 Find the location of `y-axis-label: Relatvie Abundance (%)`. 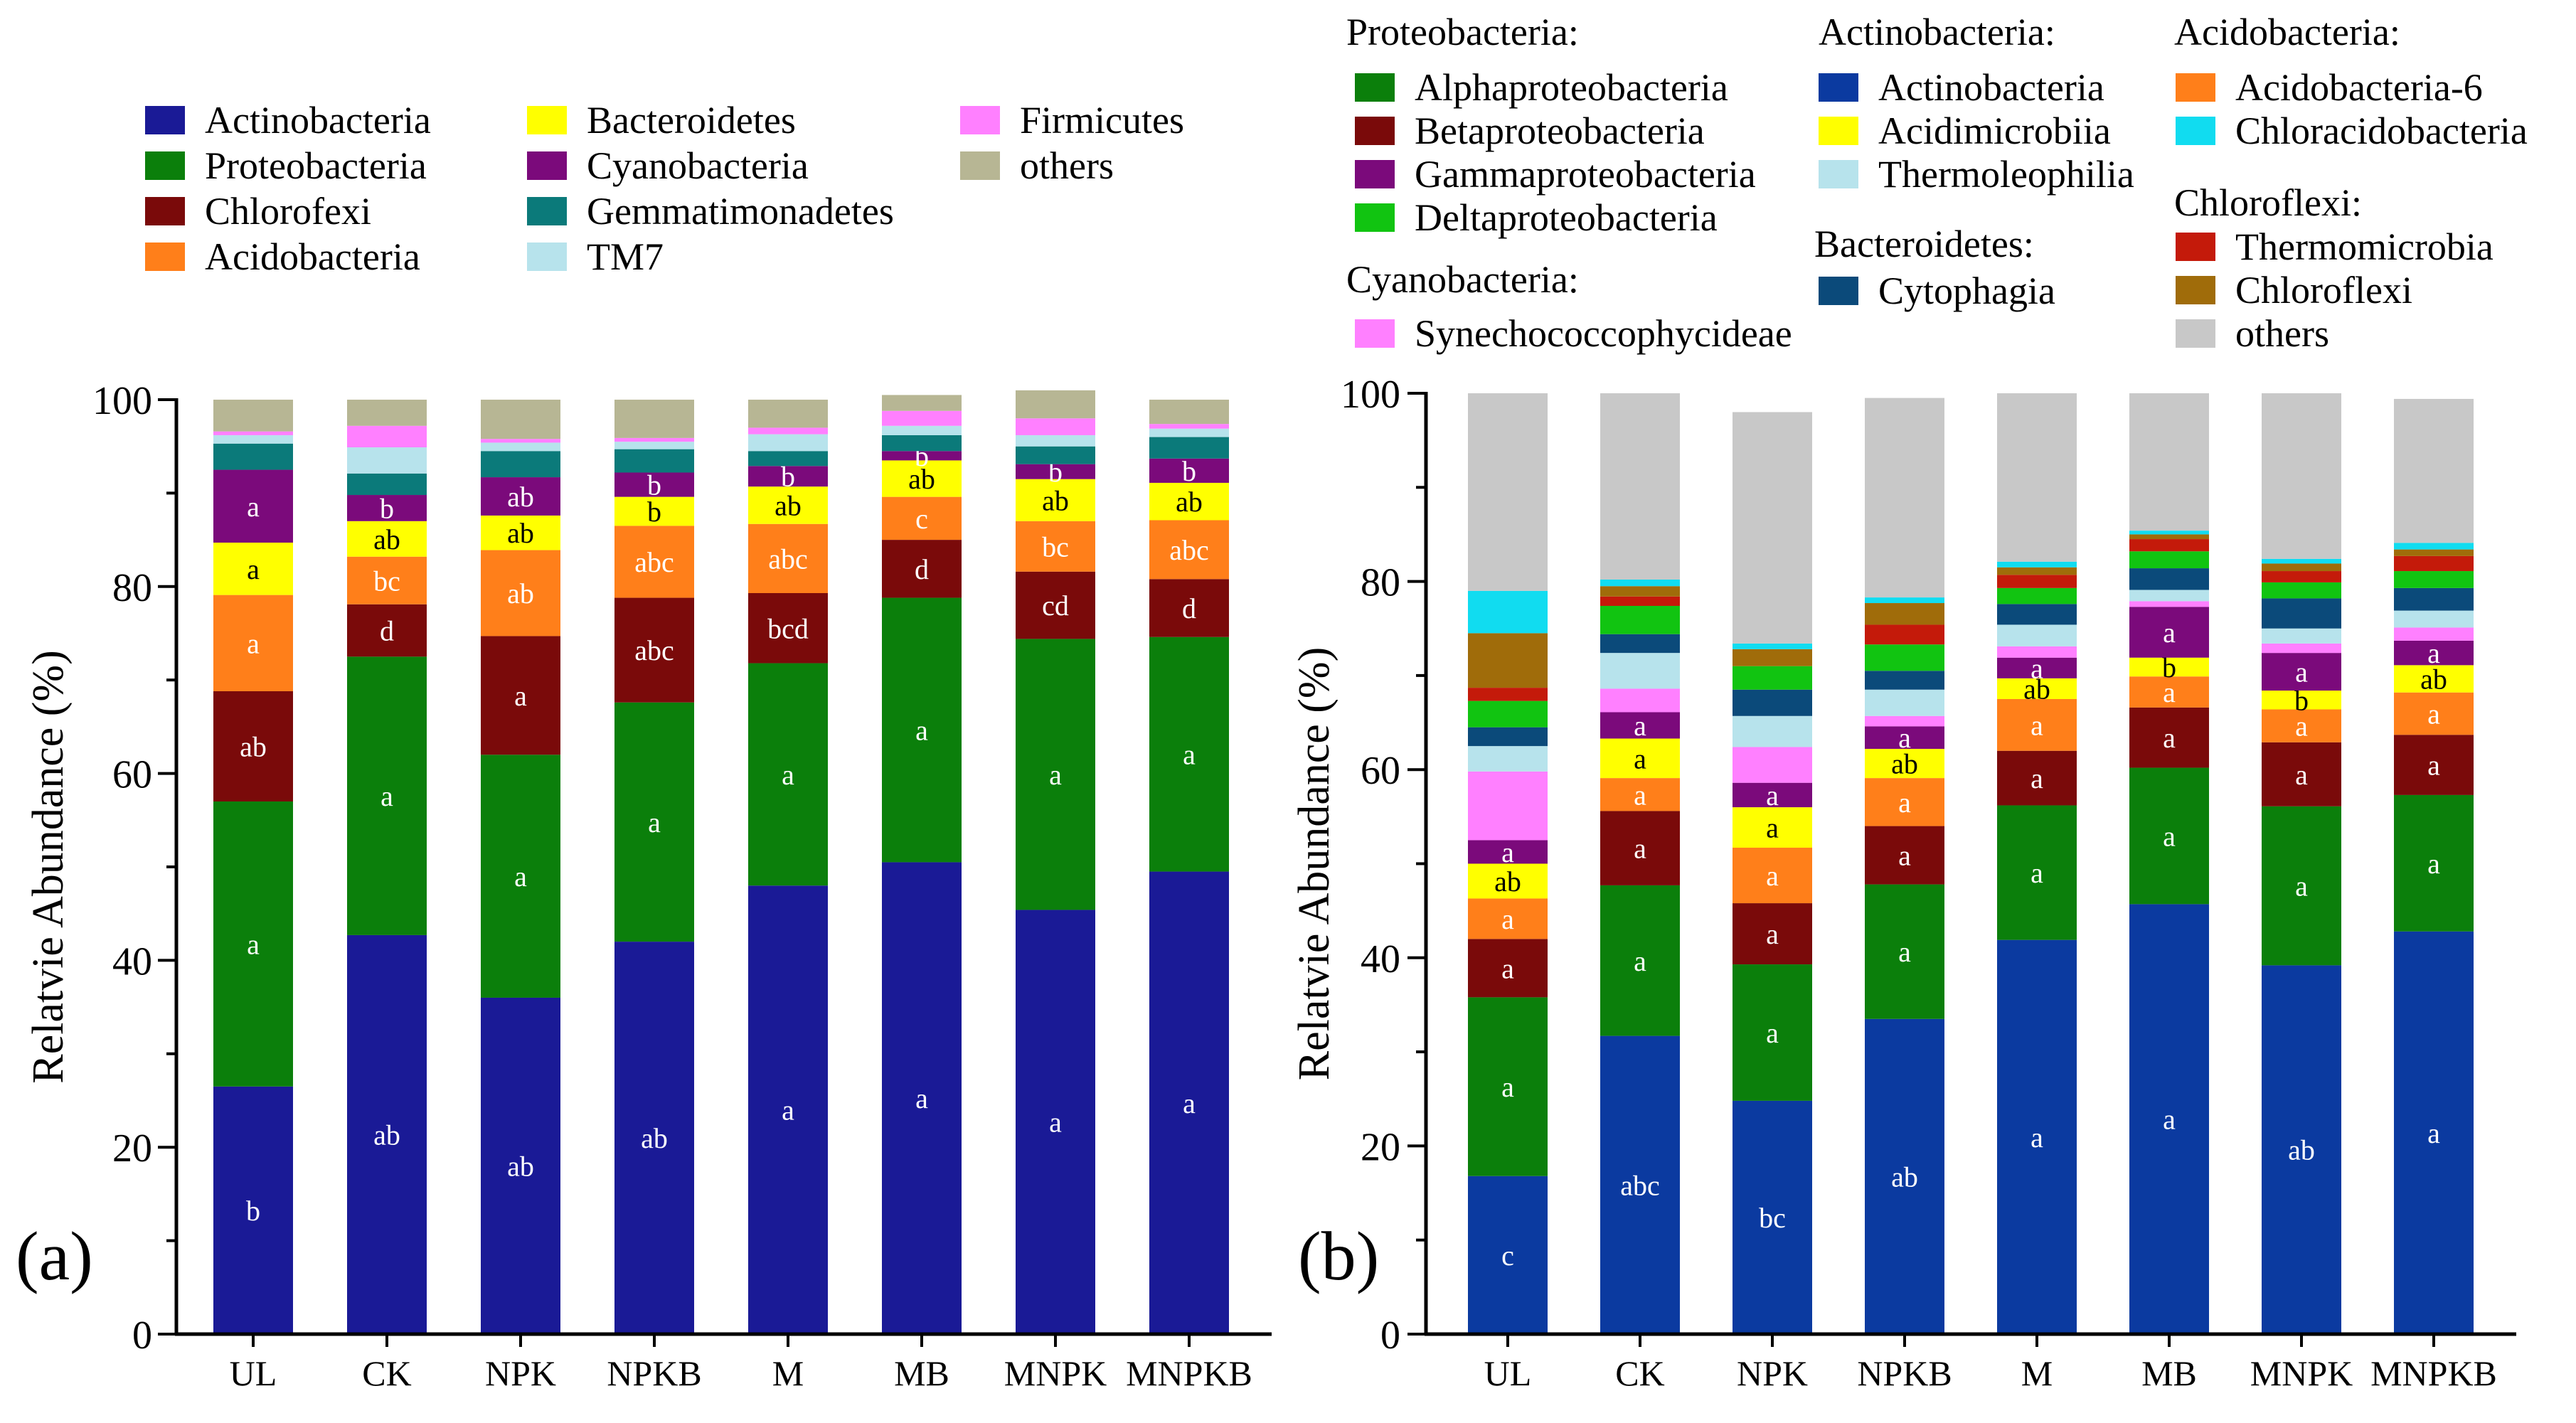

y-axis-label: Relatvie Abundance (%) is located at coordinates (48, 866).